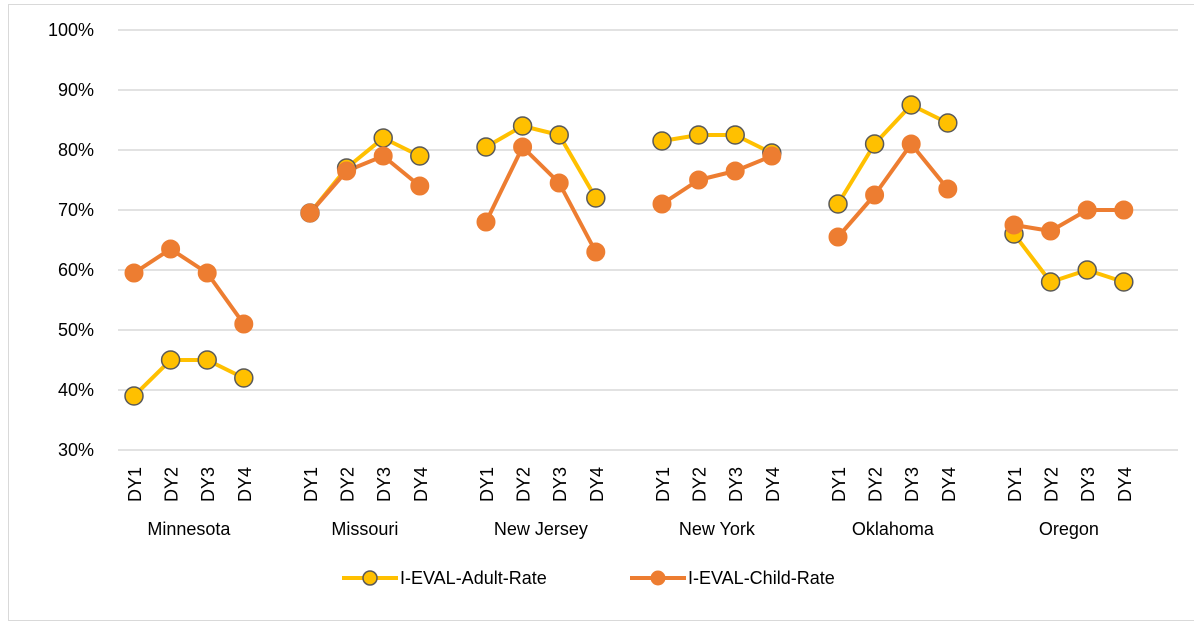  What do you see at coordinates (761, 578) in the screenshot?
I see `legend-label: I-EVAL-Child-Rate` at bounding box center [761, 578].